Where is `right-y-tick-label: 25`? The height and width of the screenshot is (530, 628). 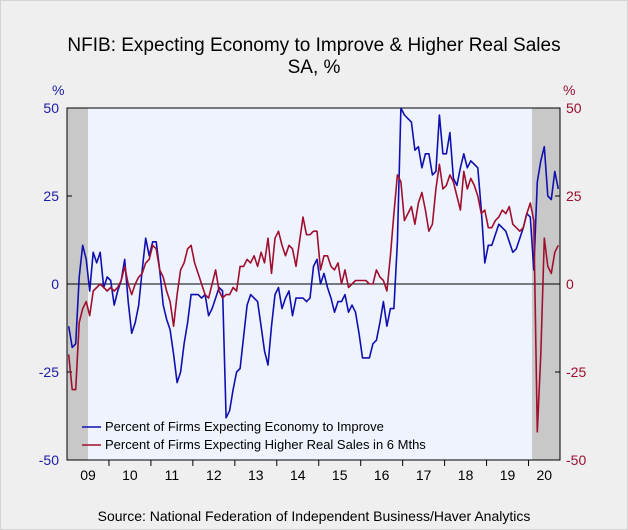 right-y-tick-label: 25 is located at coordinates (574, 196).